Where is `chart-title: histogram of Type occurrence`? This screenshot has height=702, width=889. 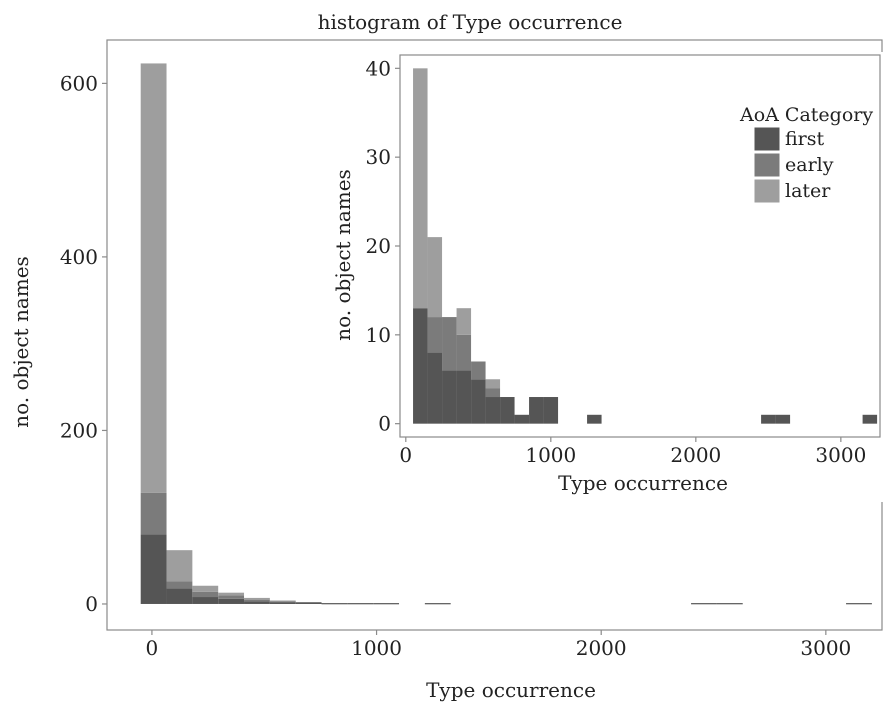 chart-title: histogram of Type occurrence is located at coordinates (470, 22).